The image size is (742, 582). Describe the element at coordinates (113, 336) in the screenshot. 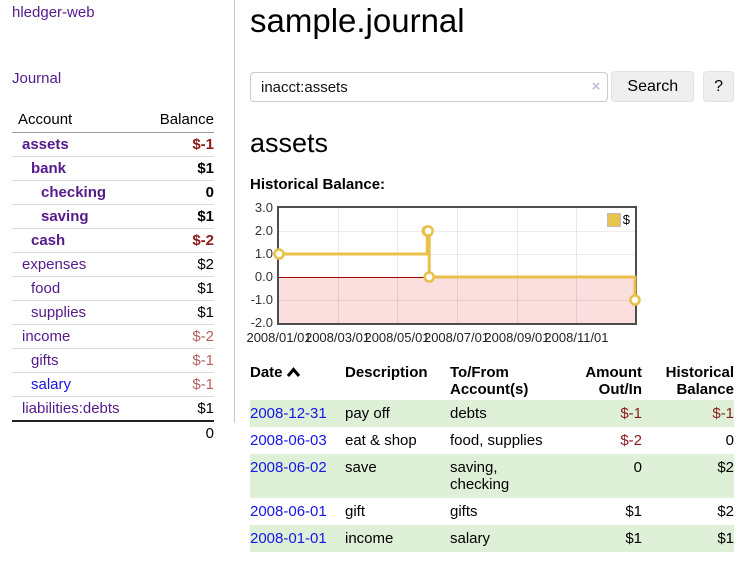

I see `account-row: income $-2` at that location.